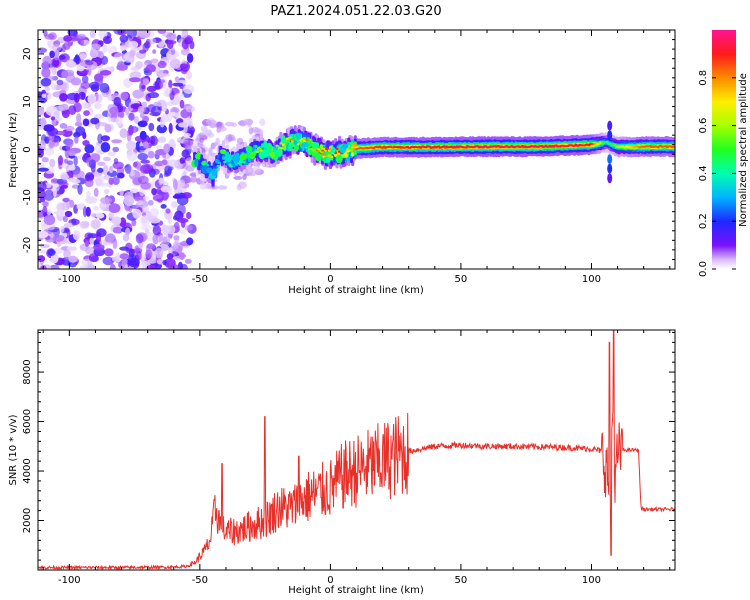  What do you see at coordinates (703, 269) in the screenshot?
I see `colorbar-tick-label: 0.0` at bounding box center [703, 269].